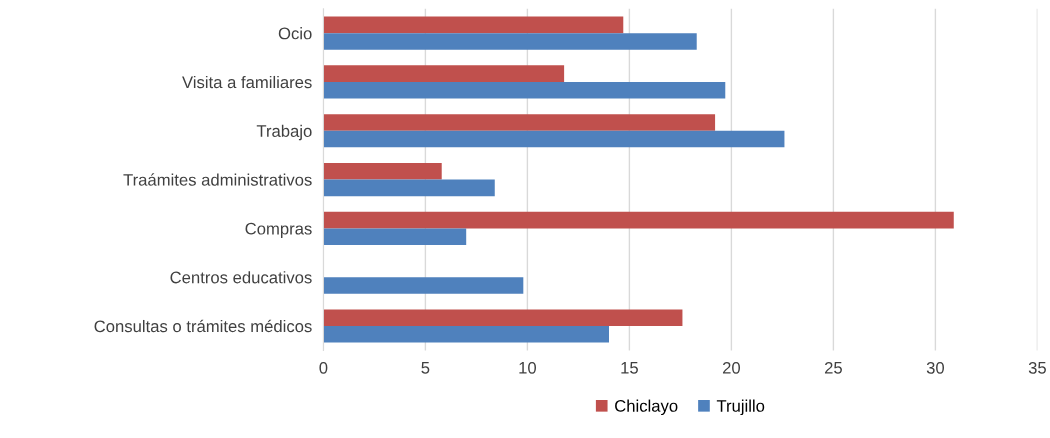 This screenshot has height=438, width=1050. I want to click on y-tick-label: Centros educativos, so click(241, 277).